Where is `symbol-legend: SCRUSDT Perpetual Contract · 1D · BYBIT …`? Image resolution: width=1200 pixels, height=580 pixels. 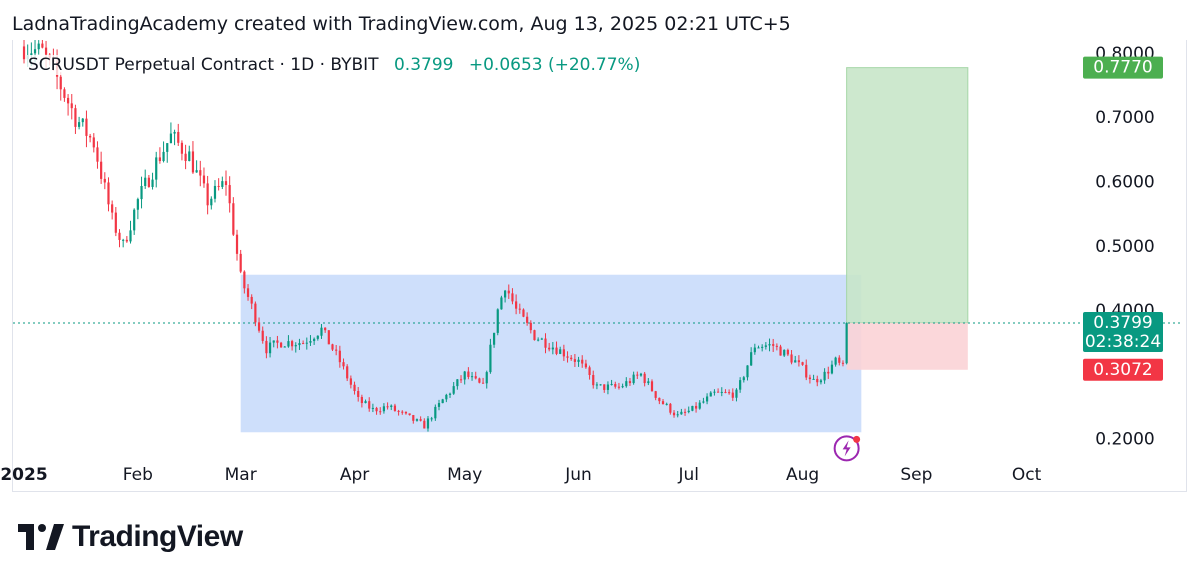
symbol-legend: SCRUSDT Perpetual Contract · 1D · BYBIT … is located at coordinates (334, 65).